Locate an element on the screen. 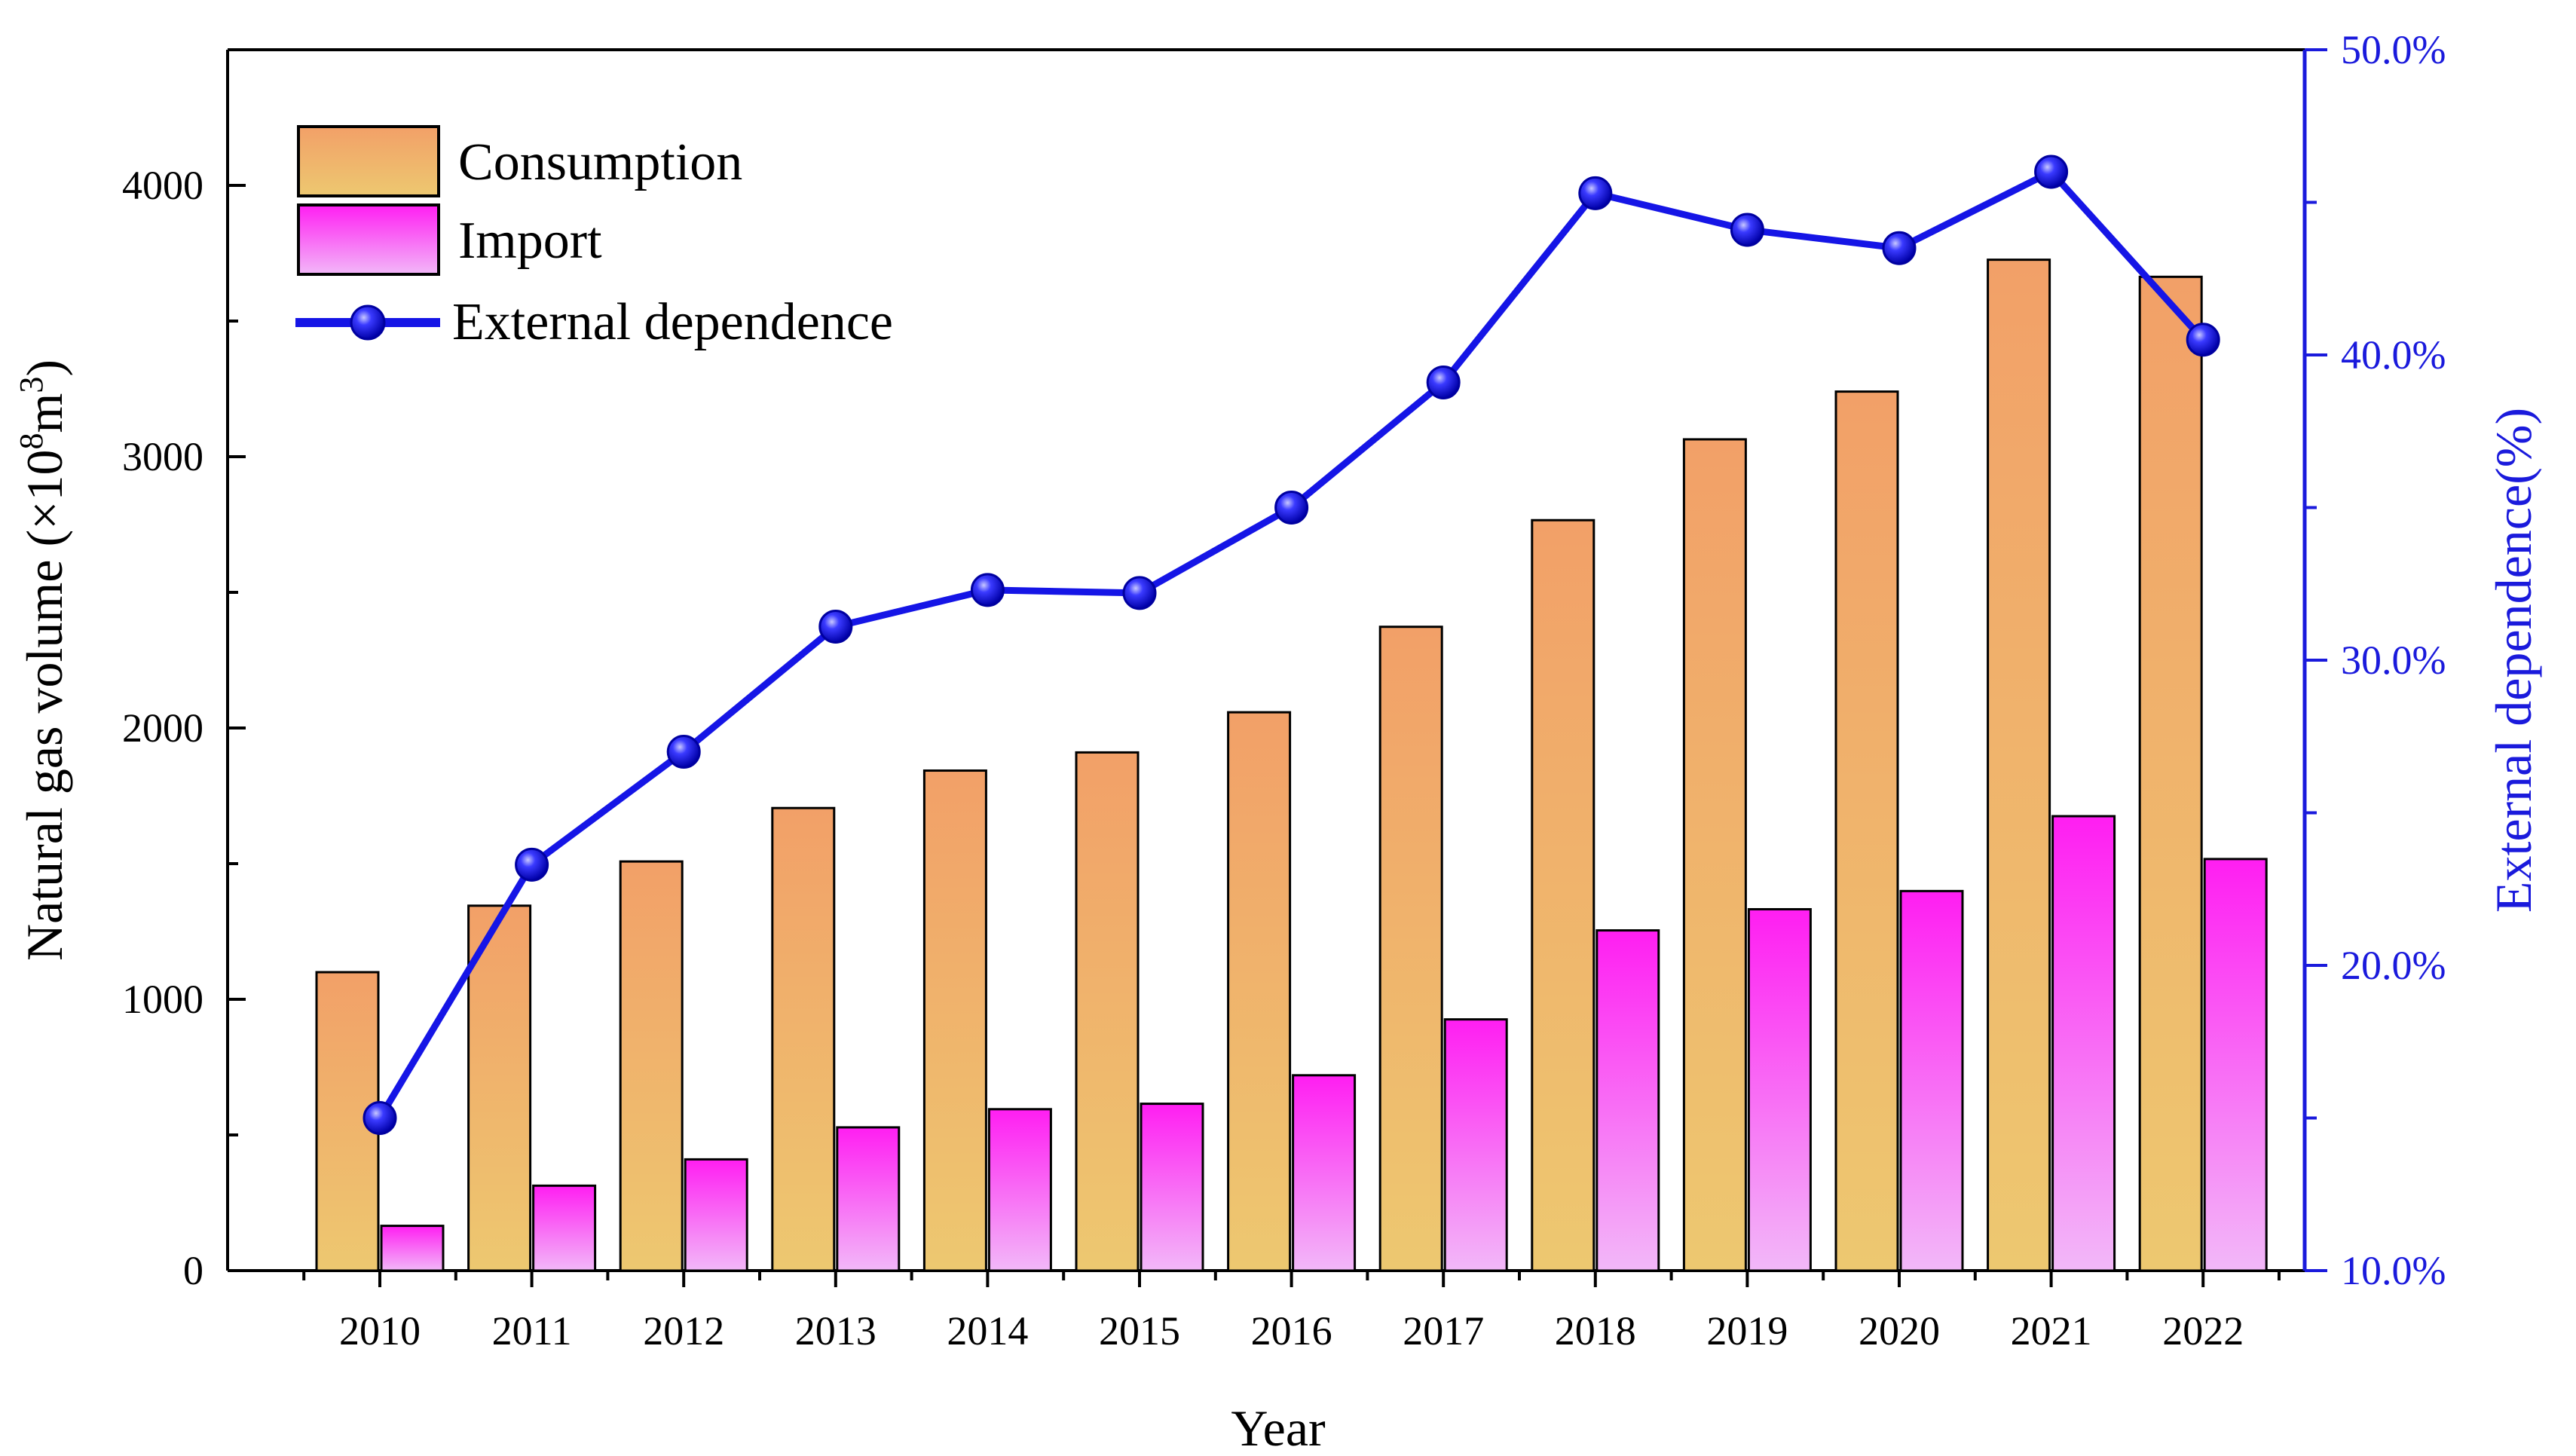 This screenshot has width=2576, height=1456. dependence-point-2019 is located at coordinates (1747, 230).